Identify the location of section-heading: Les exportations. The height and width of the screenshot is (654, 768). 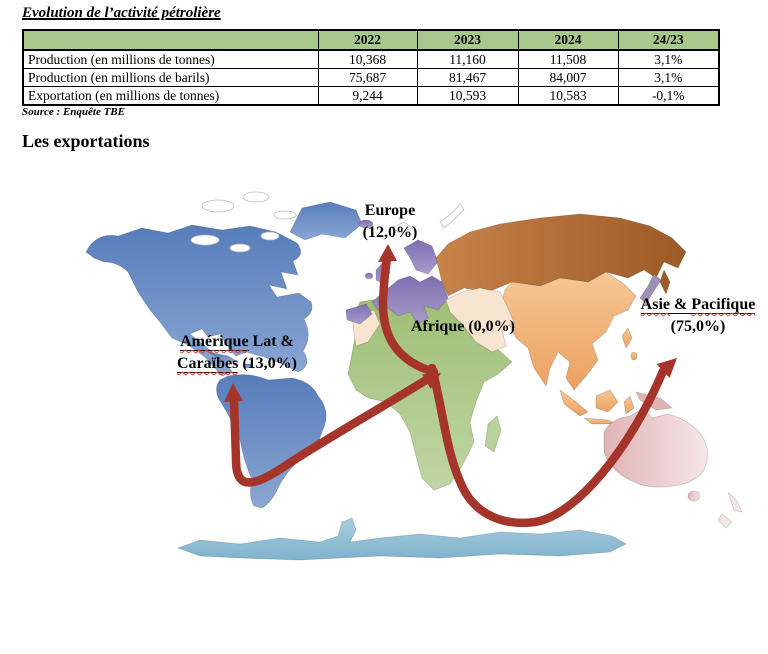
(86, 141).